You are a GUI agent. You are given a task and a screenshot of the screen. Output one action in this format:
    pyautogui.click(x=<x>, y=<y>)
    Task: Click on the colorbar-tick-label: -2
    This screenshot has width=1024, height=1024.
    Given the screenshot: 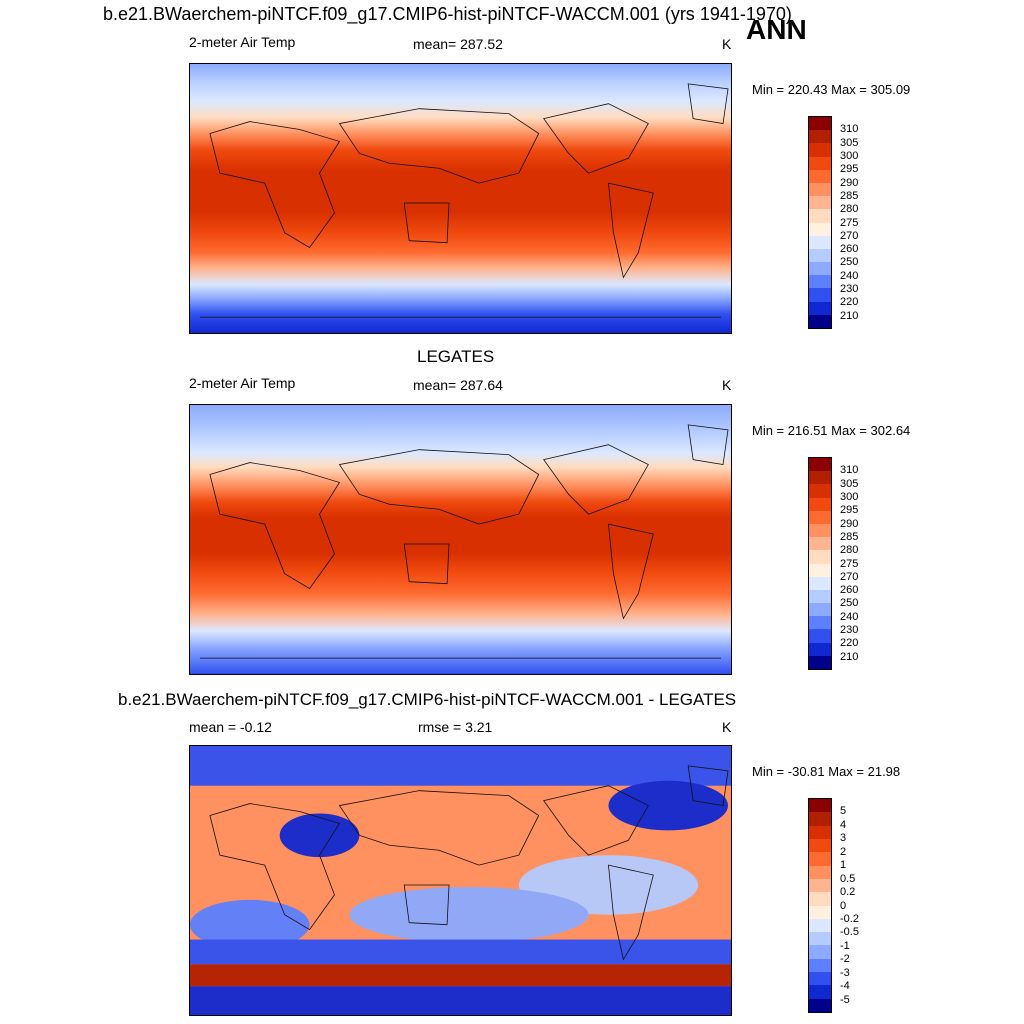 What is the action you would take?
    pyautogui.click(x=845, y=959)
    